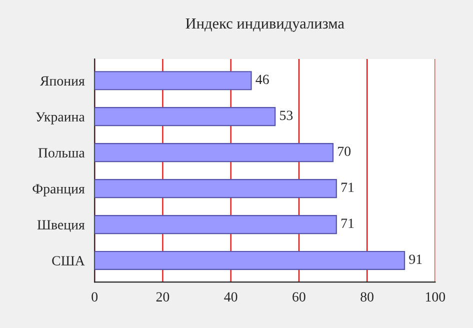  I want to click on x-tick-label: 20, so click(163, 297).